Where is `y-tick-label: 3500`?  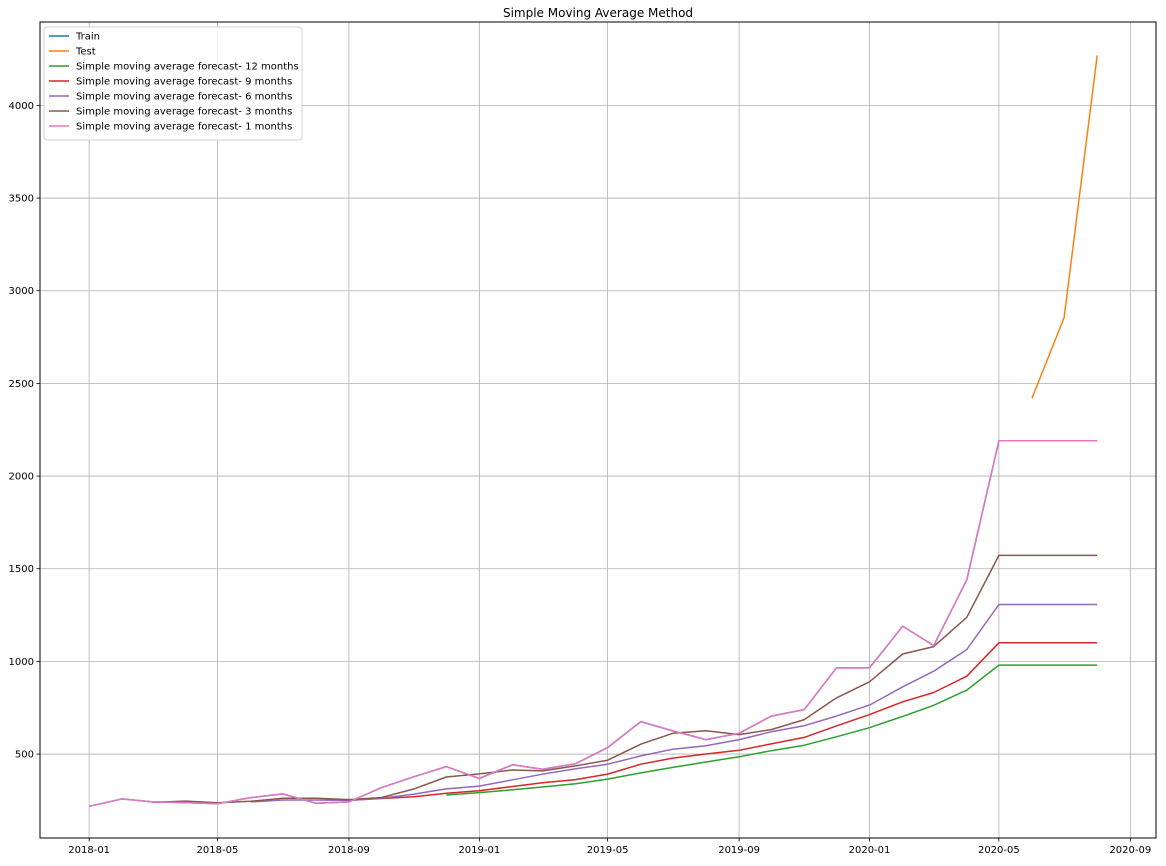 y-tick-label: 3500 is located at coordinates (21, 199).